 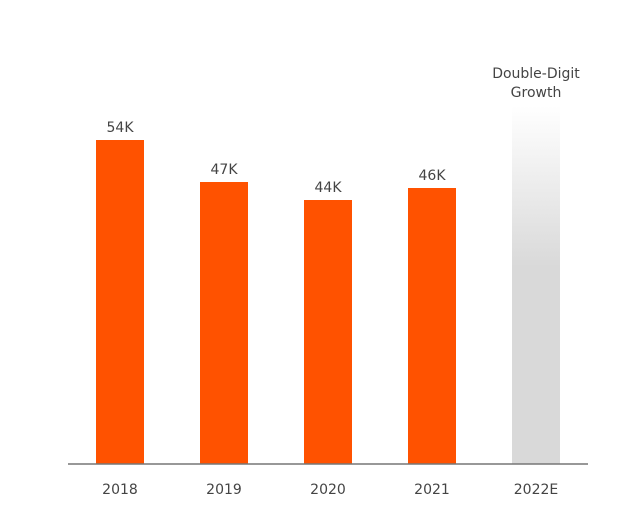 I want to click on x-tick-label-2021: 2021, so click(x=432, y=490).